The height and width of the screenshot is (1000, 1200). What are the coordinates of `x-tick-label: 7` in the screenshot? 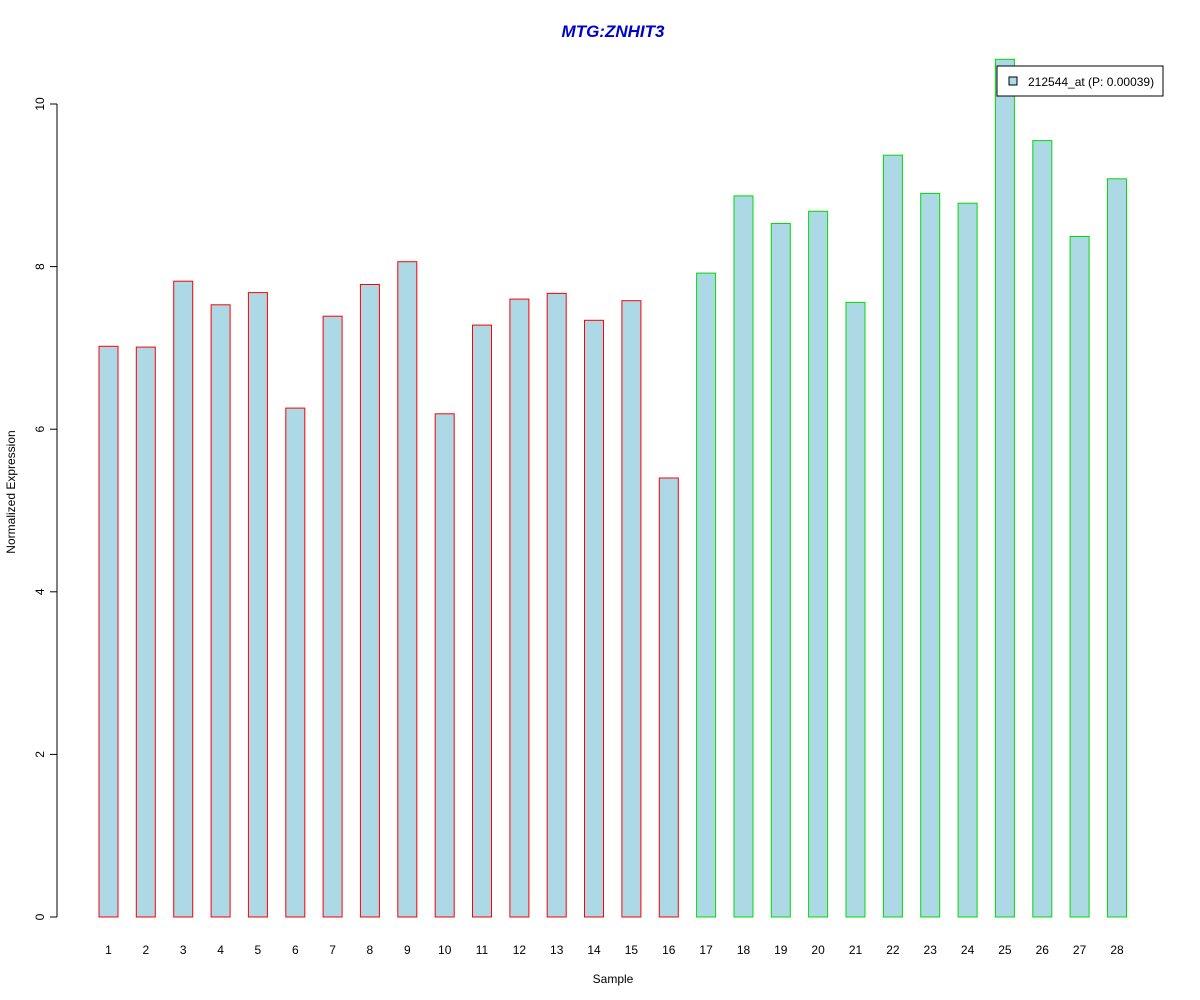 It's located at (332, 950).